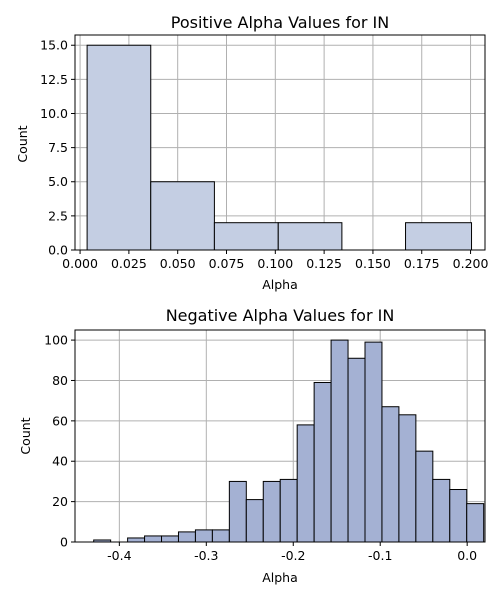  What do you see at coordinates (467, 555) in the screenshot?
I see `x-tick-label: 0.0` at bounding box center [467, 555].